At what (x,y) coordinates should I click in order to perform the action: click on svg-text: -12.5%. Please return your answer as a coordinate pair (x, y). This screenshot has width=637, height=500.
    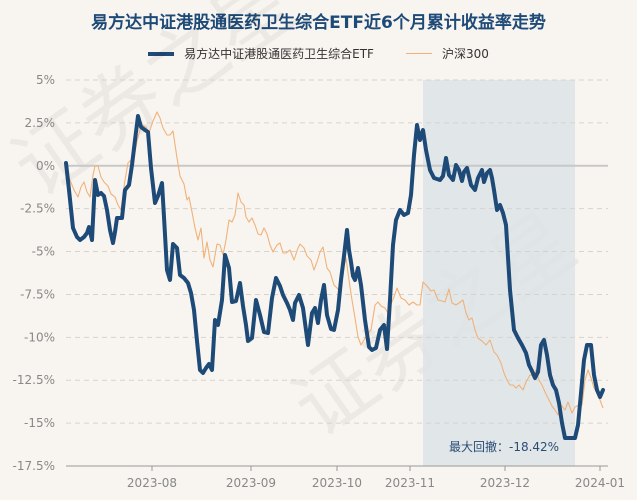
    Looking at the image, I should click on (34, 380).